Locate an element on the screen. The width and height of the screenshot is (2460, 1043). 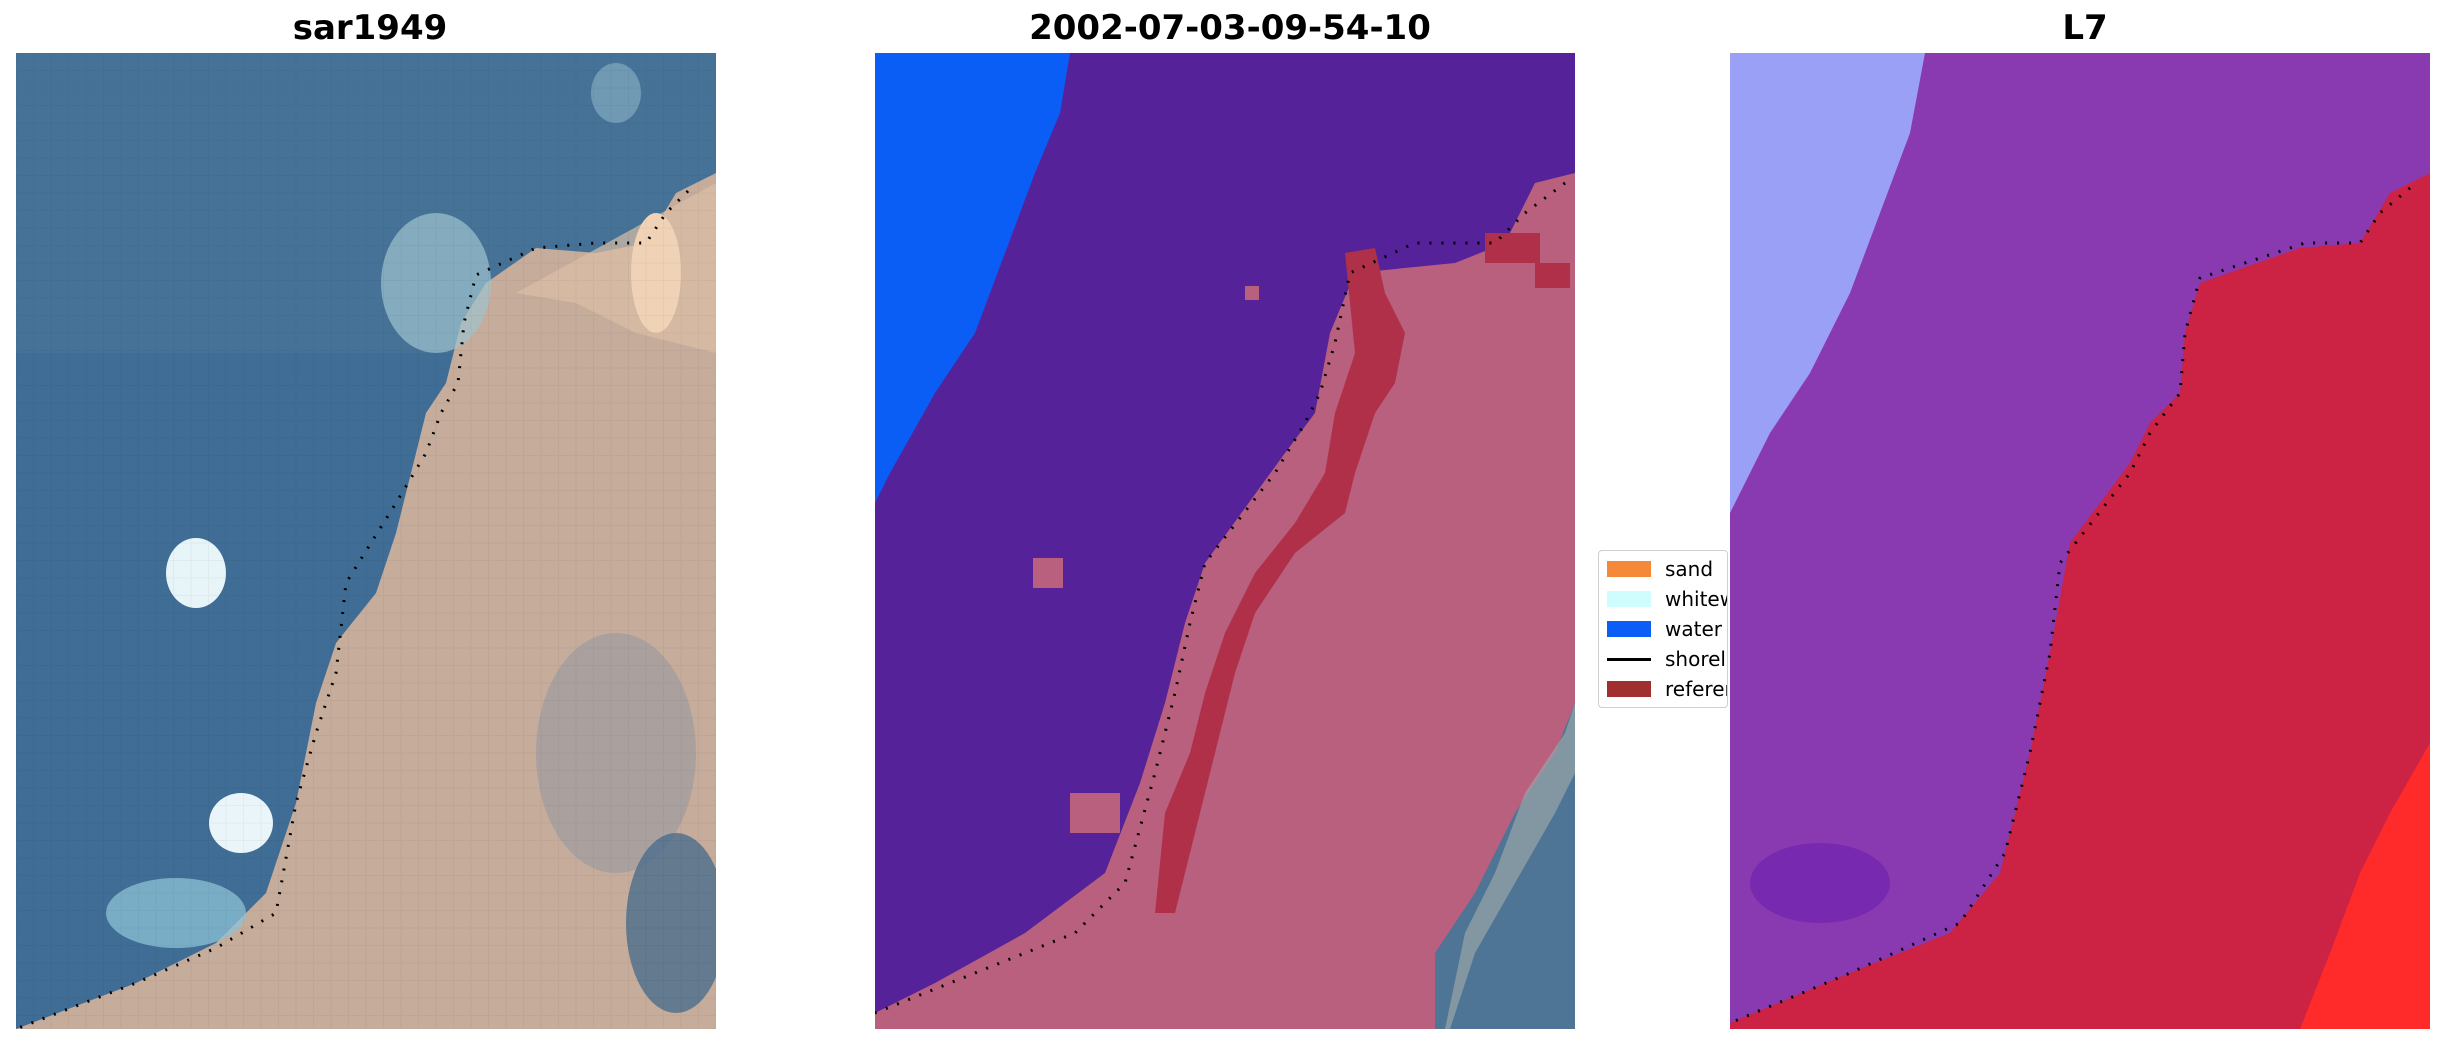
legend-item-shoreline: shorel is located at coordinates (1666, 659).